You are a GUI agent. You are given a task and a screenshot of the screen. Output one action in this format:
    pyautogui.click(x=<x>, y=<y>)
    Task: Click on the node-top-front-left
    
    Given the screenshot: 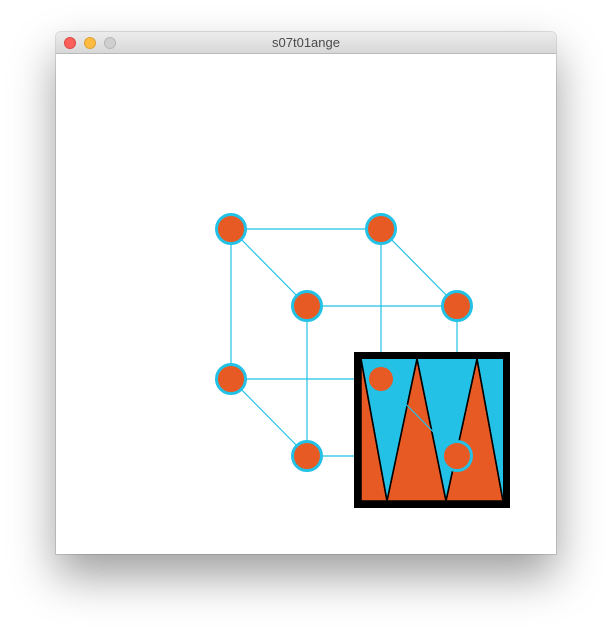 What is the action you would take?
    pyautogui.click(x=307, y=306)
    